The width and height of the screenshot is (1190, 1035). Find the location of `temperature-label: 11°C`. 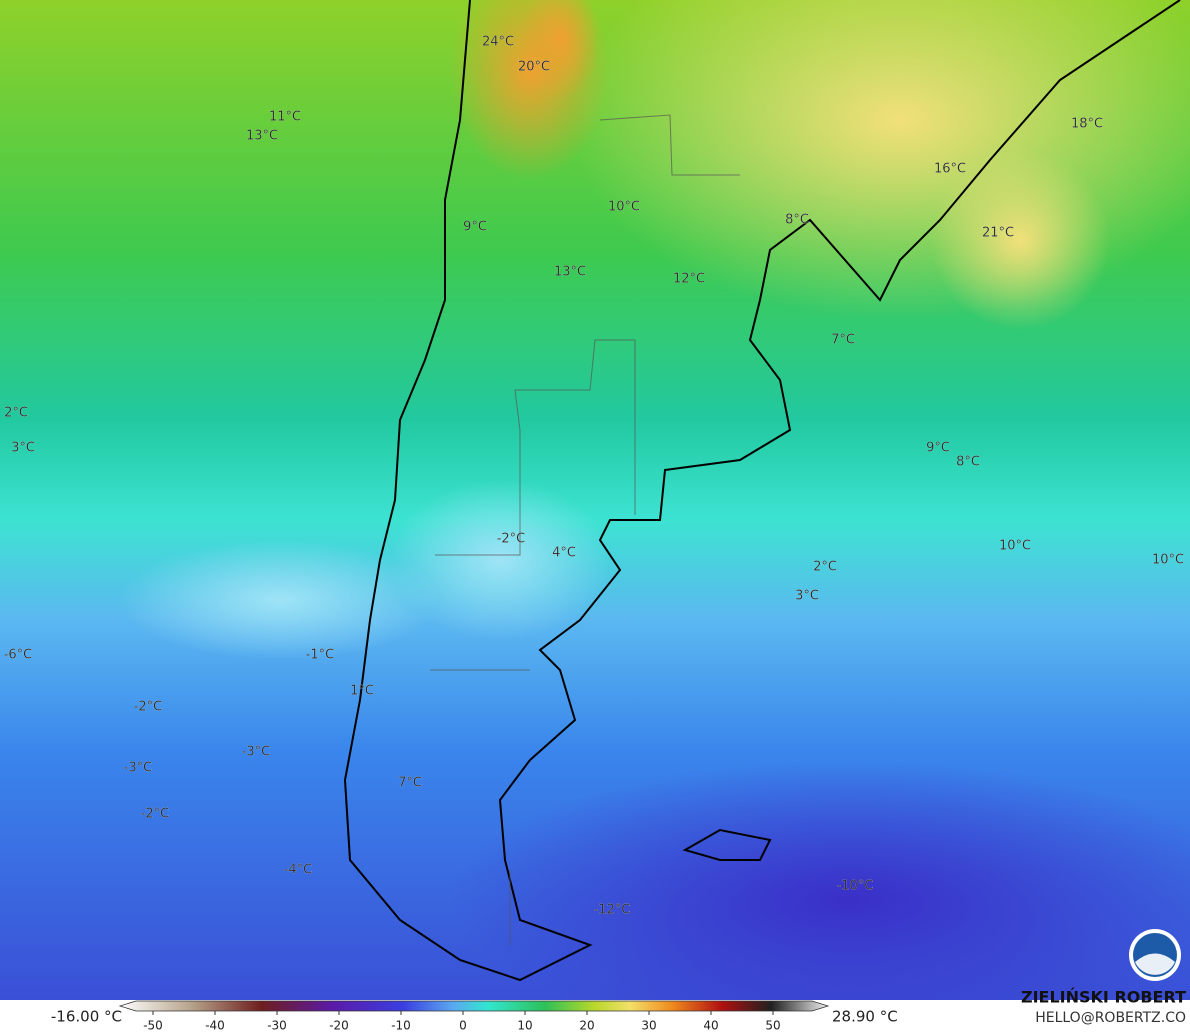

temperature-label: 11°C is located at coordinates (285, 117).